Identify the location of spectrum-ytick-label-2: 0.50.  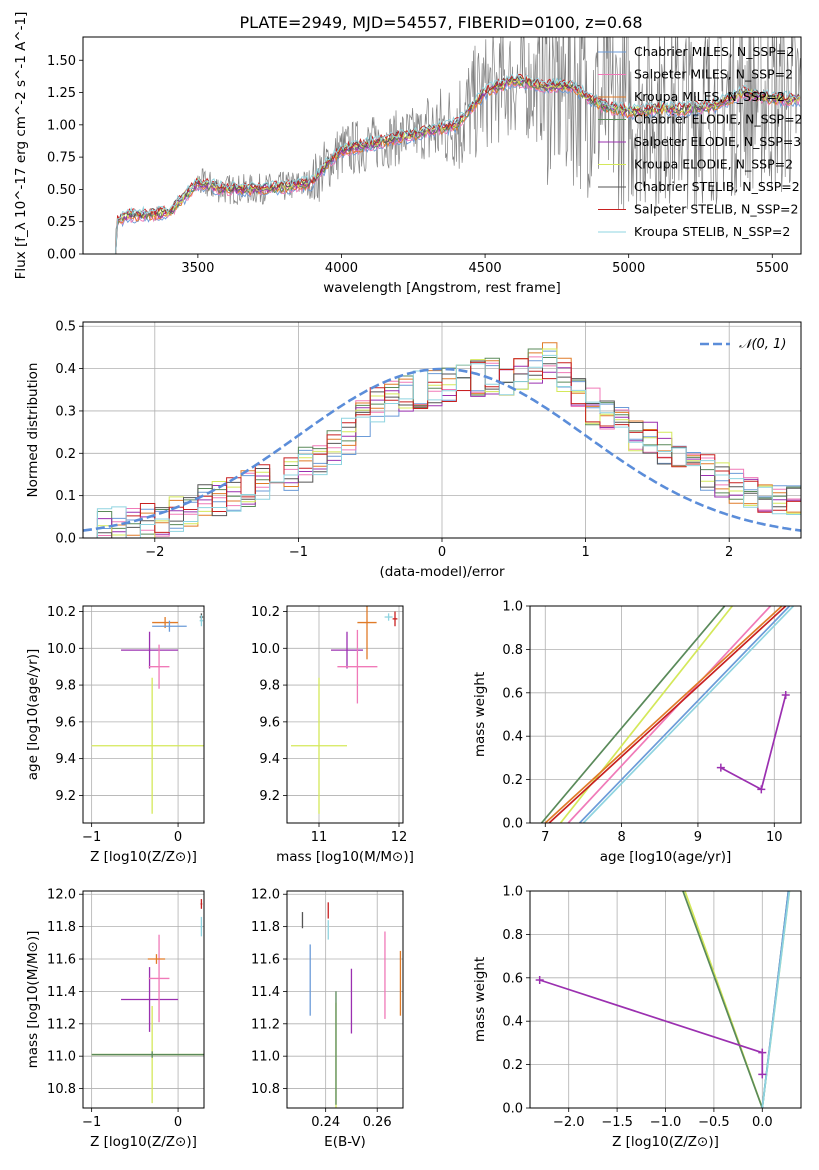
(61, 190).